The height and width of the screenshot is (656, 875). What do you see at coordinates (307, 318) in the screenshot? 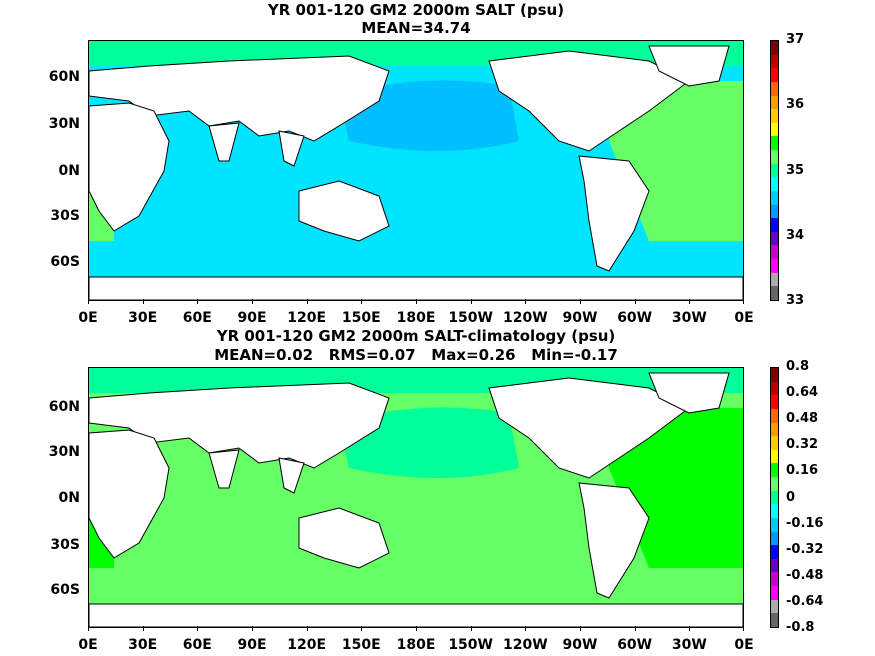
I see `panel1-lon-label: 120E` at bounding box center [307, 318].